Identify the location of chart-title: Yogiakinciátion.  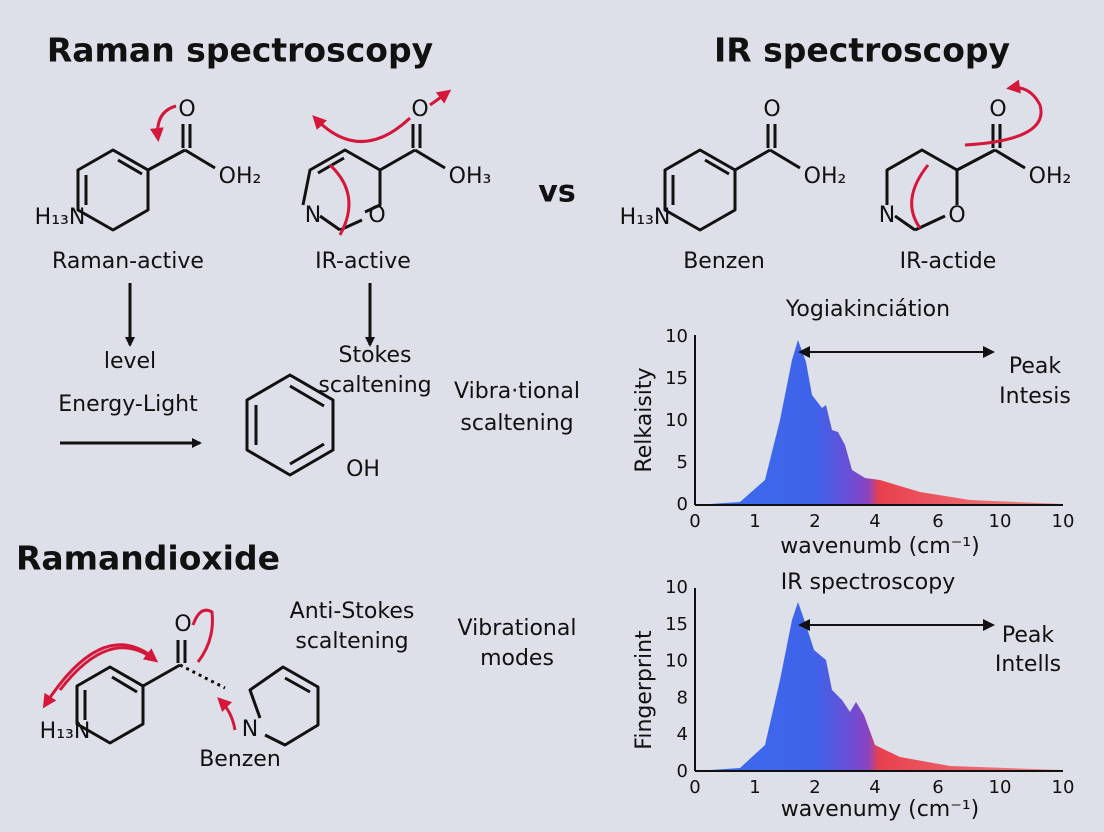
(867, 309).